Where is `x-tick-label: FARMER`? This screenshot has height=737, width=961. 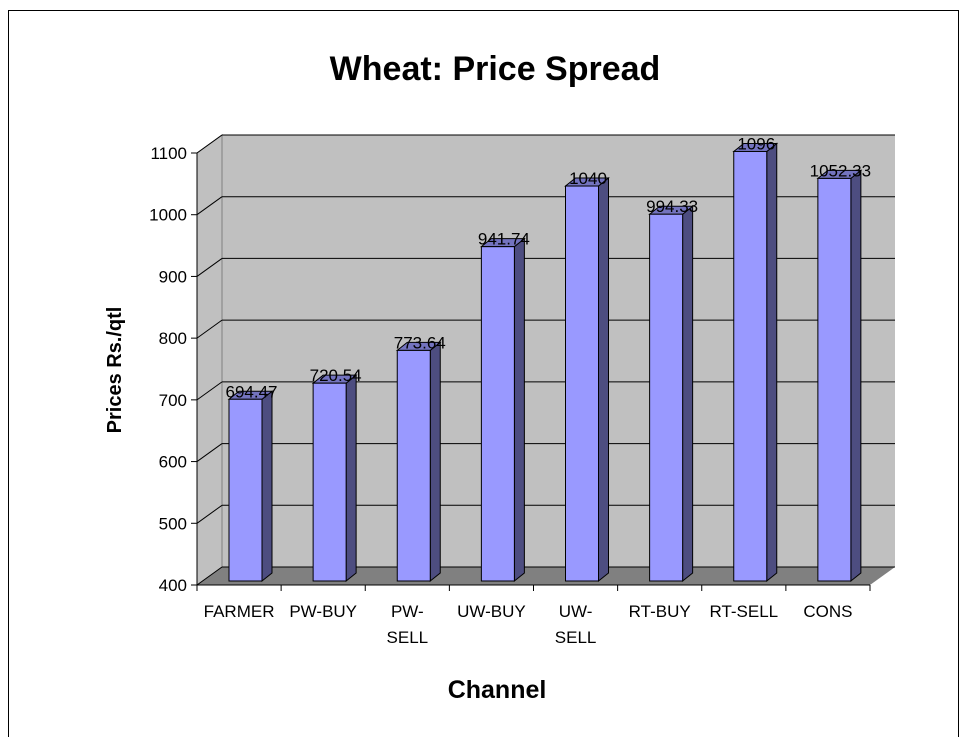 x-tick-label: FARMER is located at coordinates (239, 611).